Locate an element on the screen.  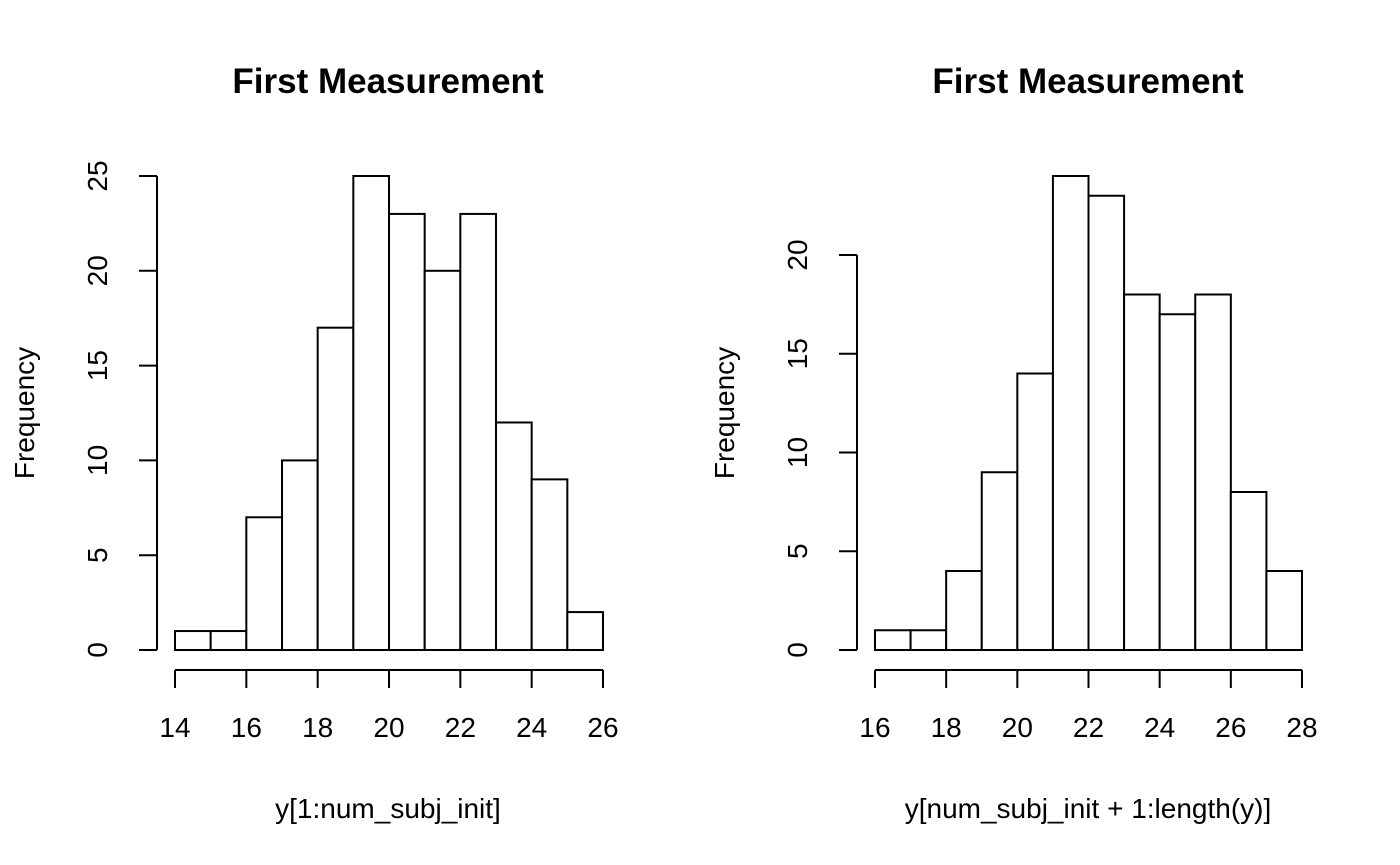
y-axis: 0 5 10 15 20 25 is located at coordinates (120, 409).